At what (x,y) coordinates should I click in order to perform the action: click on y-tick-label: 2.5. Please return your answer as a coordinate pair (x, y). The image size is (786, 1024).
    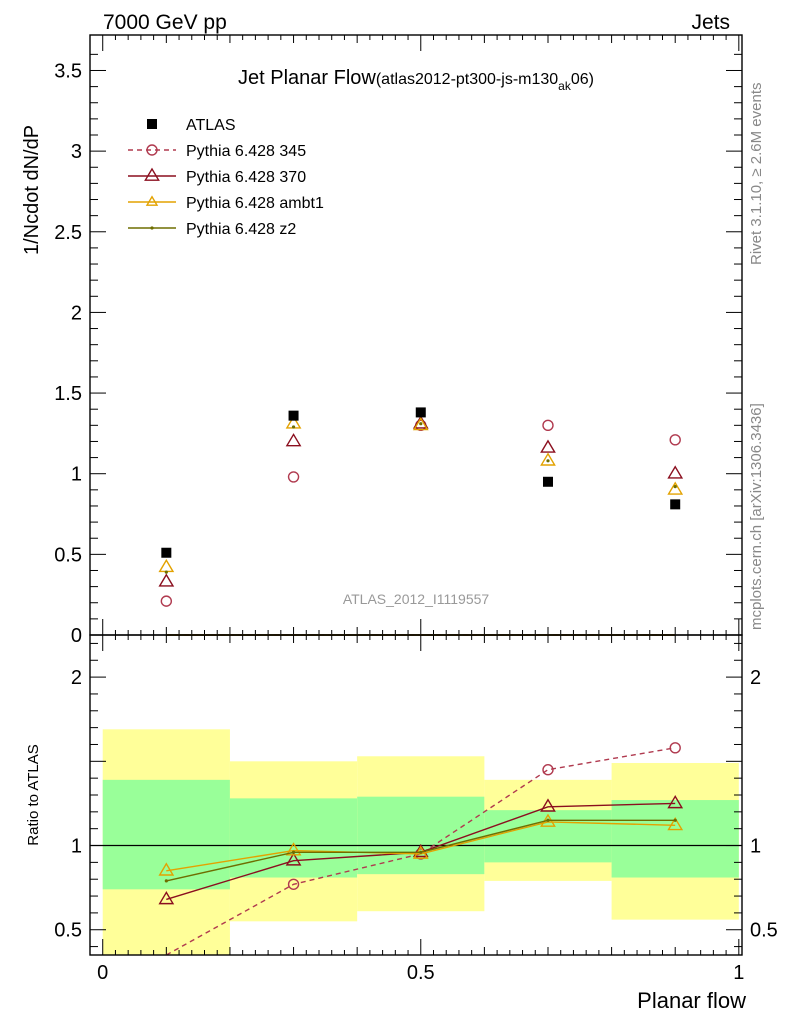
    Looking at the image, I should click on (68, 233).